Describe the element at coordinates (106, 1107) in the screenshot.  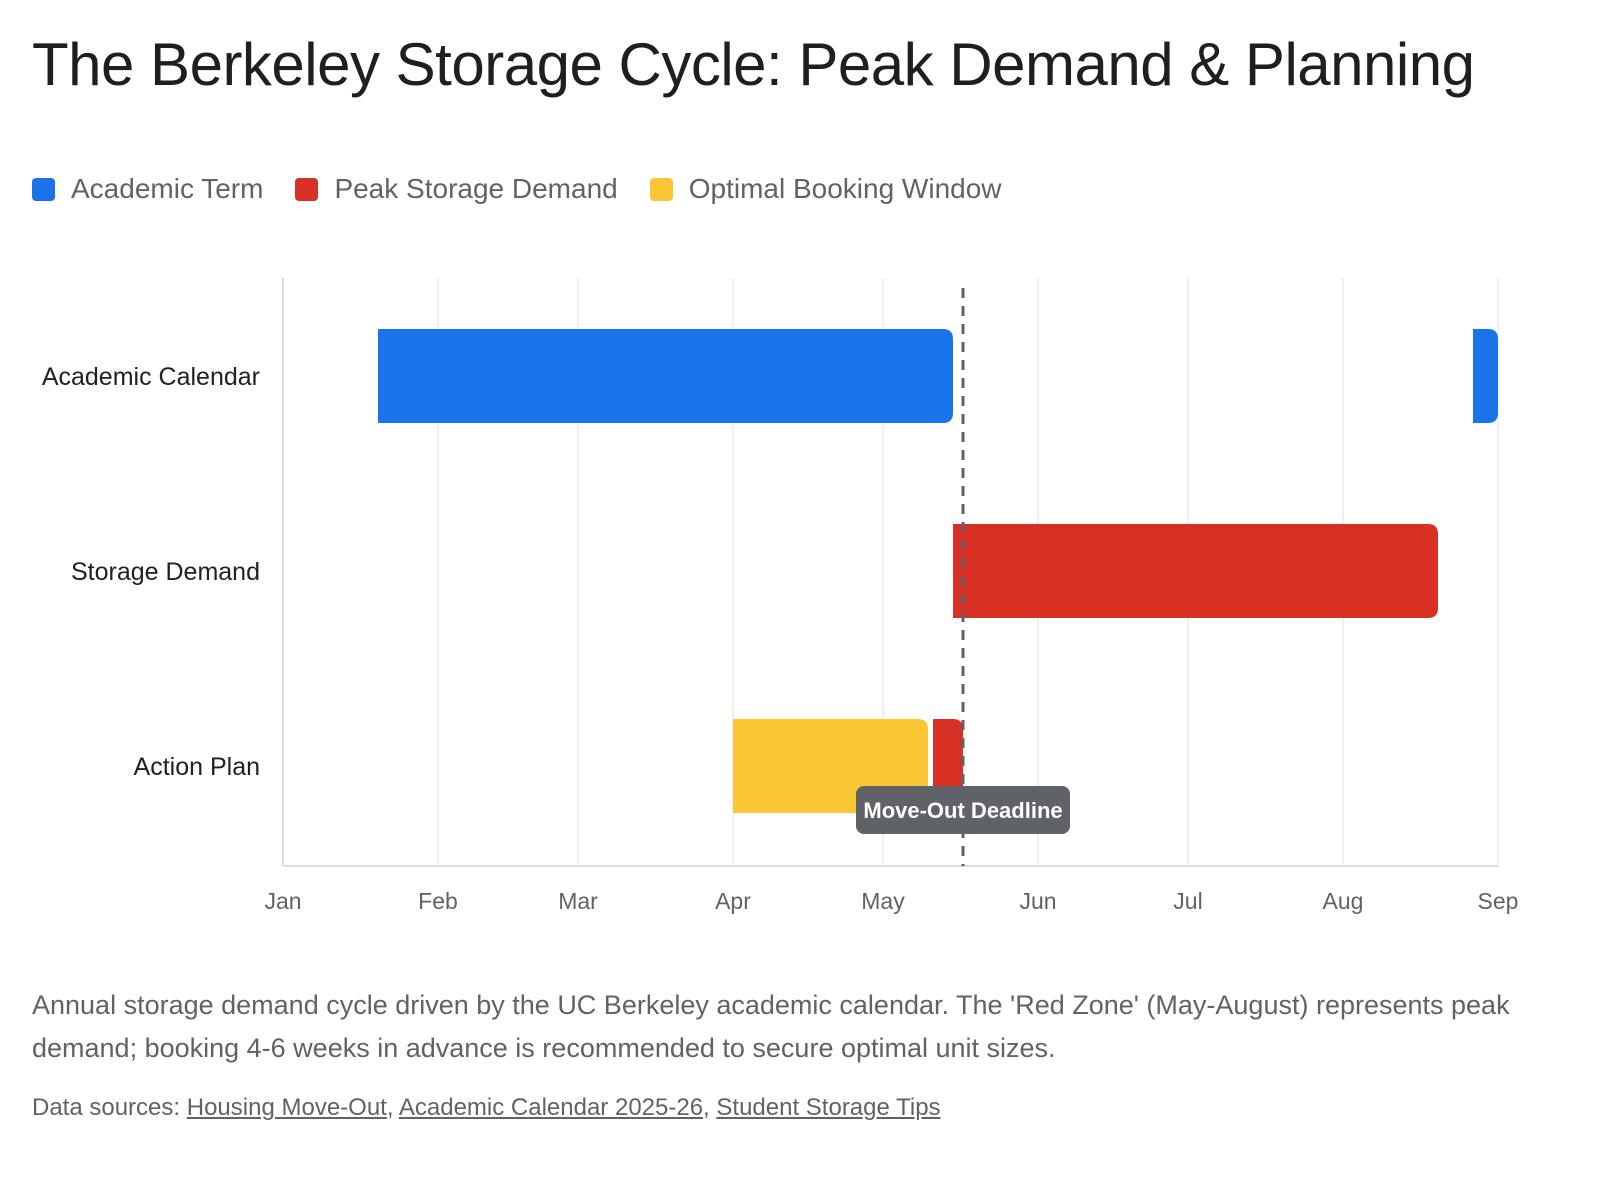
I see `sources-prefix: Data sources:` at that location.